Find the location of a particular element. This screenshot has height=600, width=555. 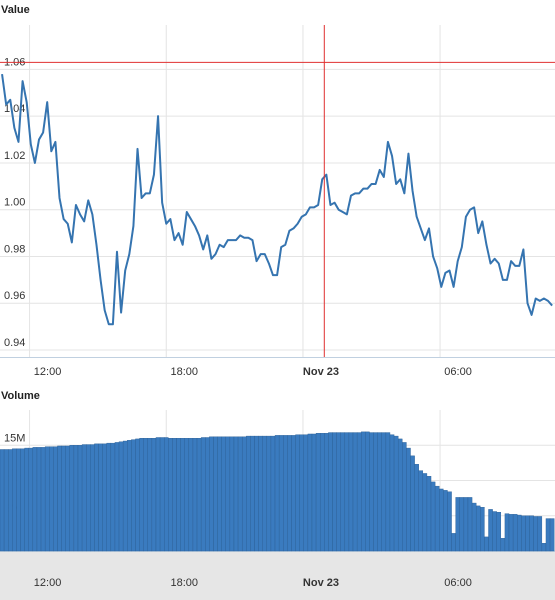

y-tick-label: 0.98 is located at coordinates (14, 249).